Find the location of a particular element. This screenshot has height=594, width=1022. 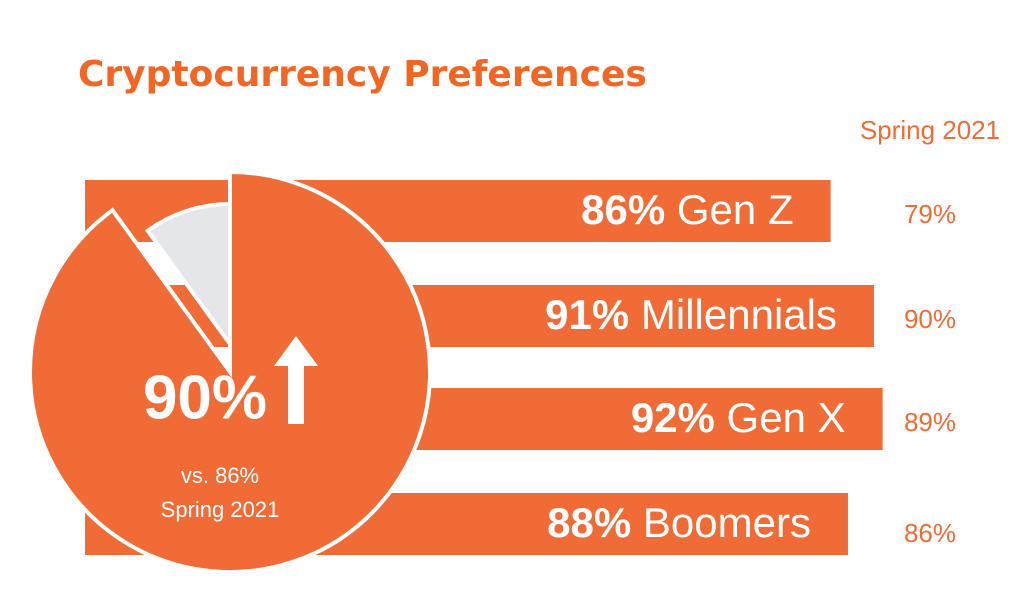

pie-comparison-period: Spring 2021 is located at coordinates (220, 509).